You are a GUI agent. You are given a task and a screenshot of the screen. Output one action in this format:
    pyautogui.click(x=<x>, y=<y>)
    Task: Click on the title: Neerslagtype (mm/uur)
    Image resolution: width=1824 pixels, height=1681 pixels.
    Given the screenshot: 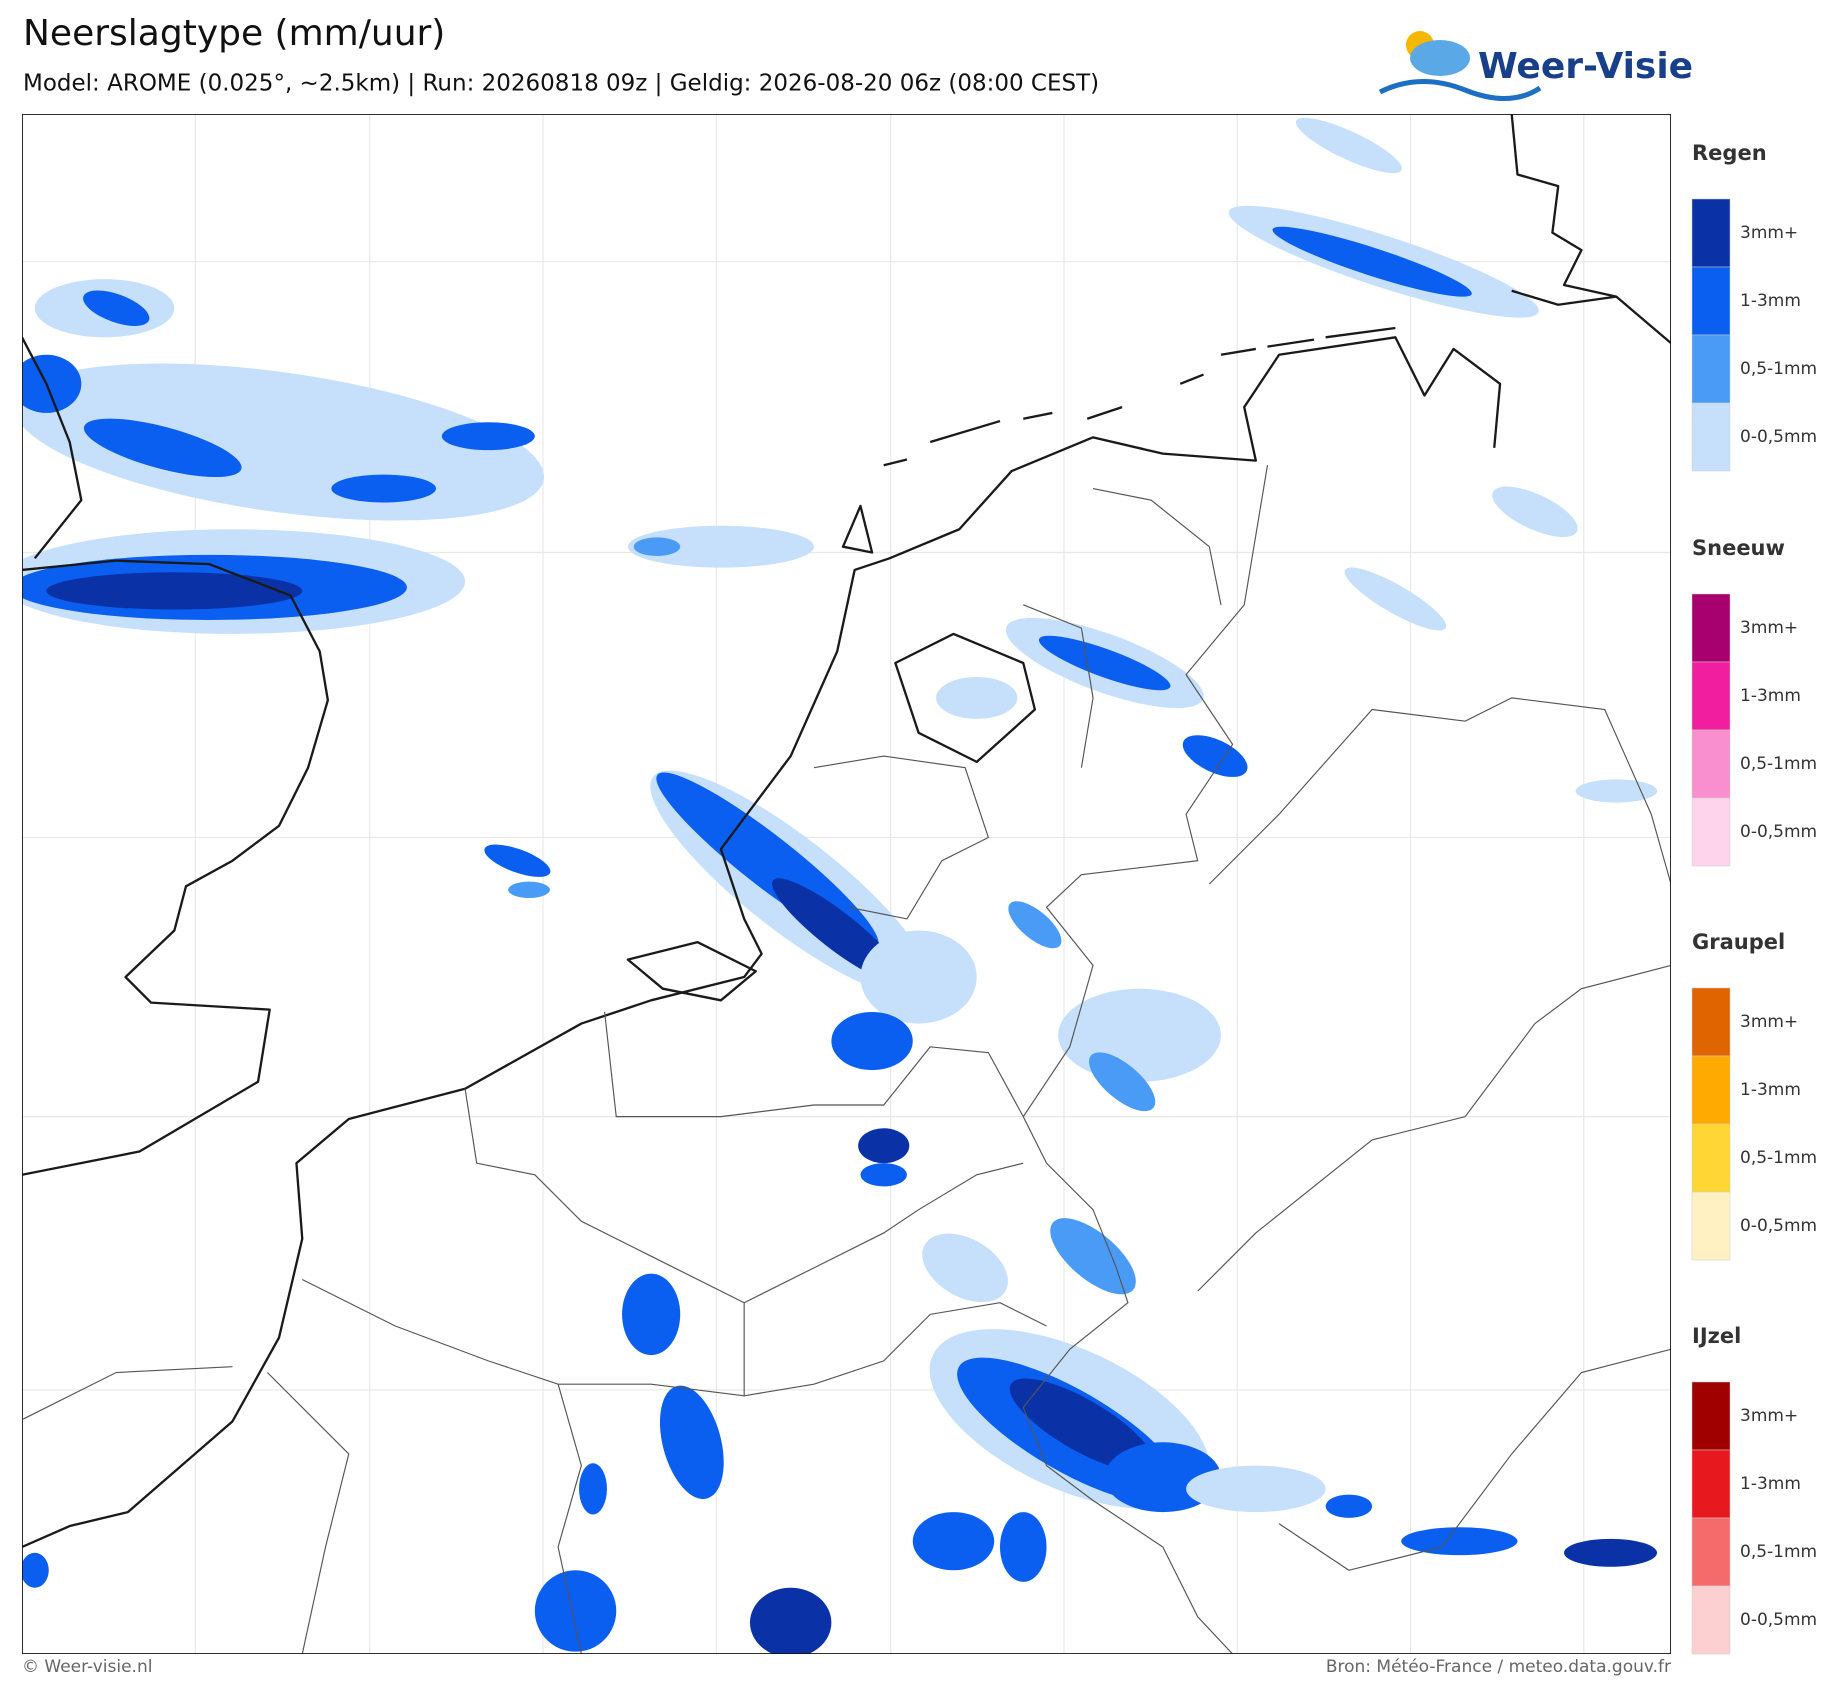 What is the action you would take?
    pyautogui.click(x=234, y=33)
    